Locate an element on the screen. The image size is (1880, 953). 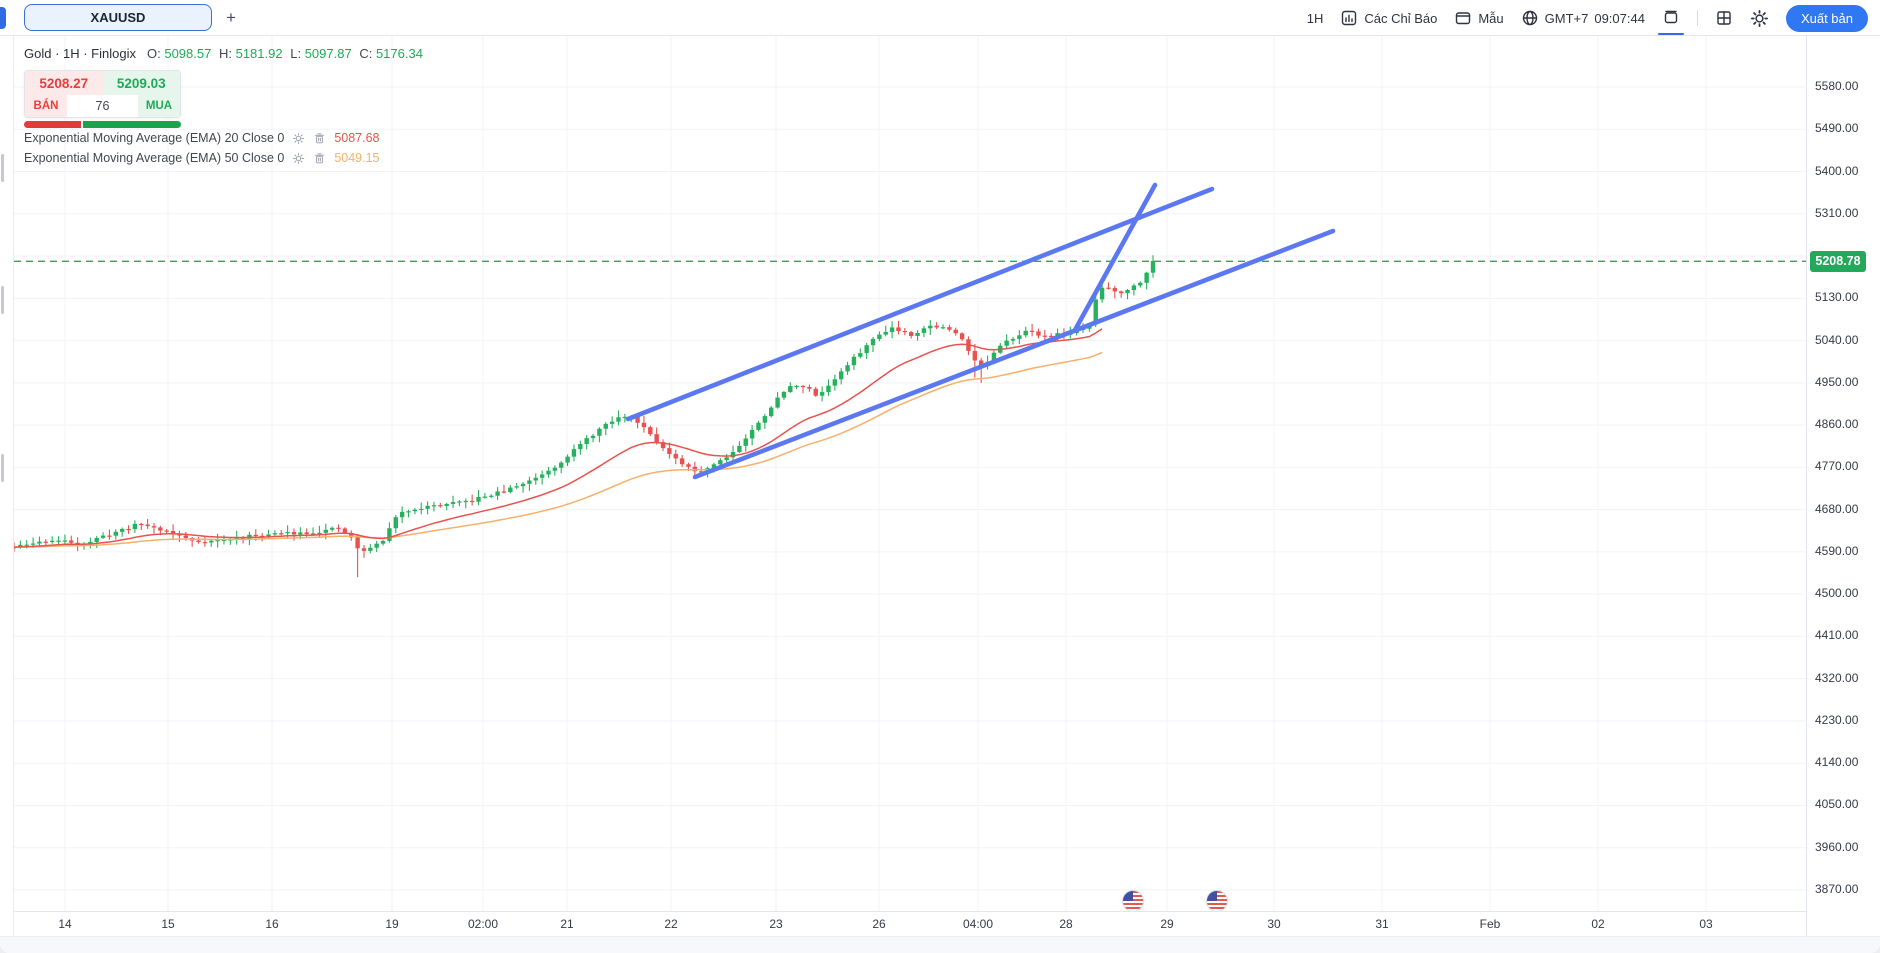
time-tick-label: 19 is located at coordinates (392, 924).